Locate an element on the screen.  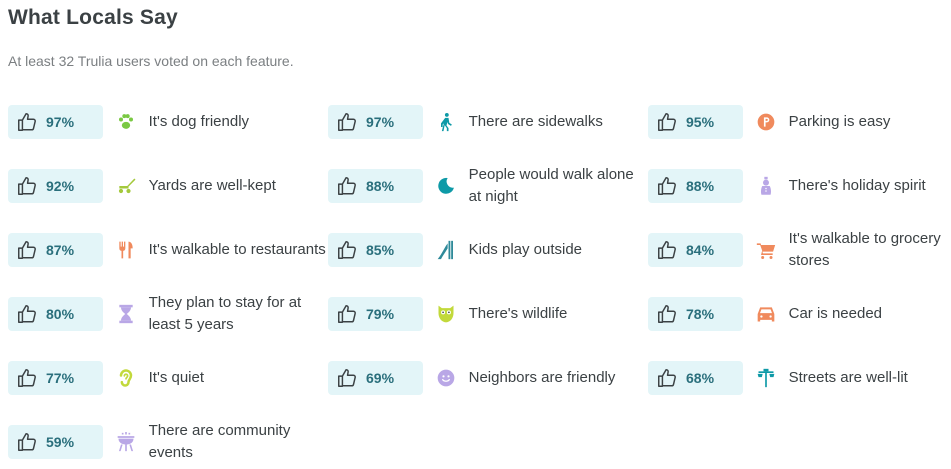
feature-label: It's walkable to grocery stores is located at coordinates (864, 249).